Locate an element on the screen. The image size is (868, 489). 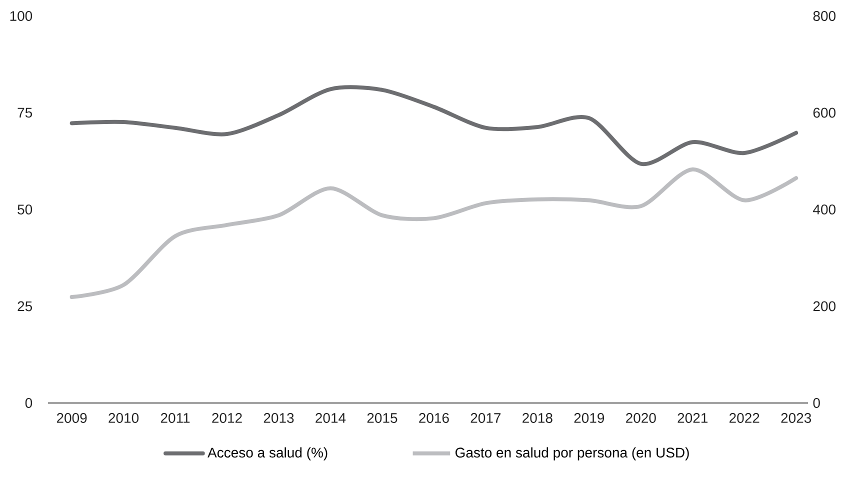
x-tick-label: 2022 is located at coordinates (745, 418).